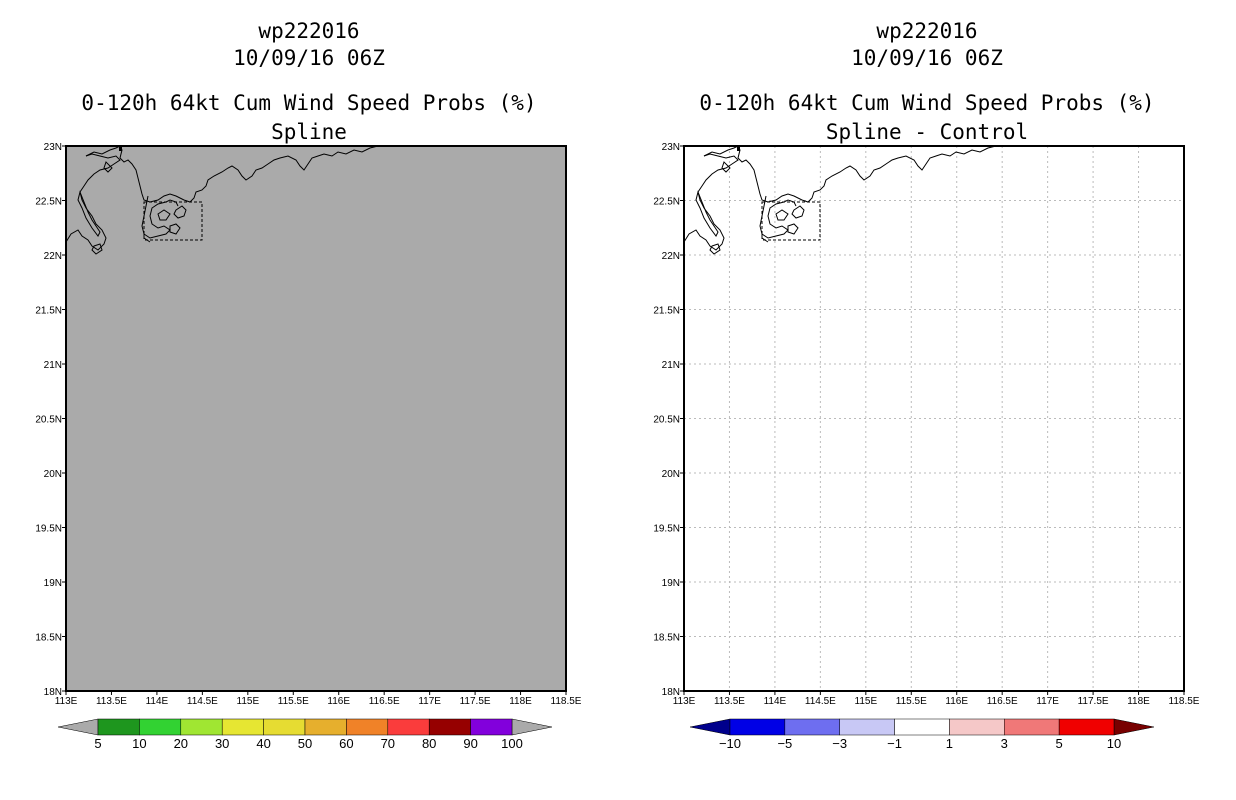 This screenshot has width=1236, height=800. I want to click on panel-subtitle: Spline, so click(309, 132).